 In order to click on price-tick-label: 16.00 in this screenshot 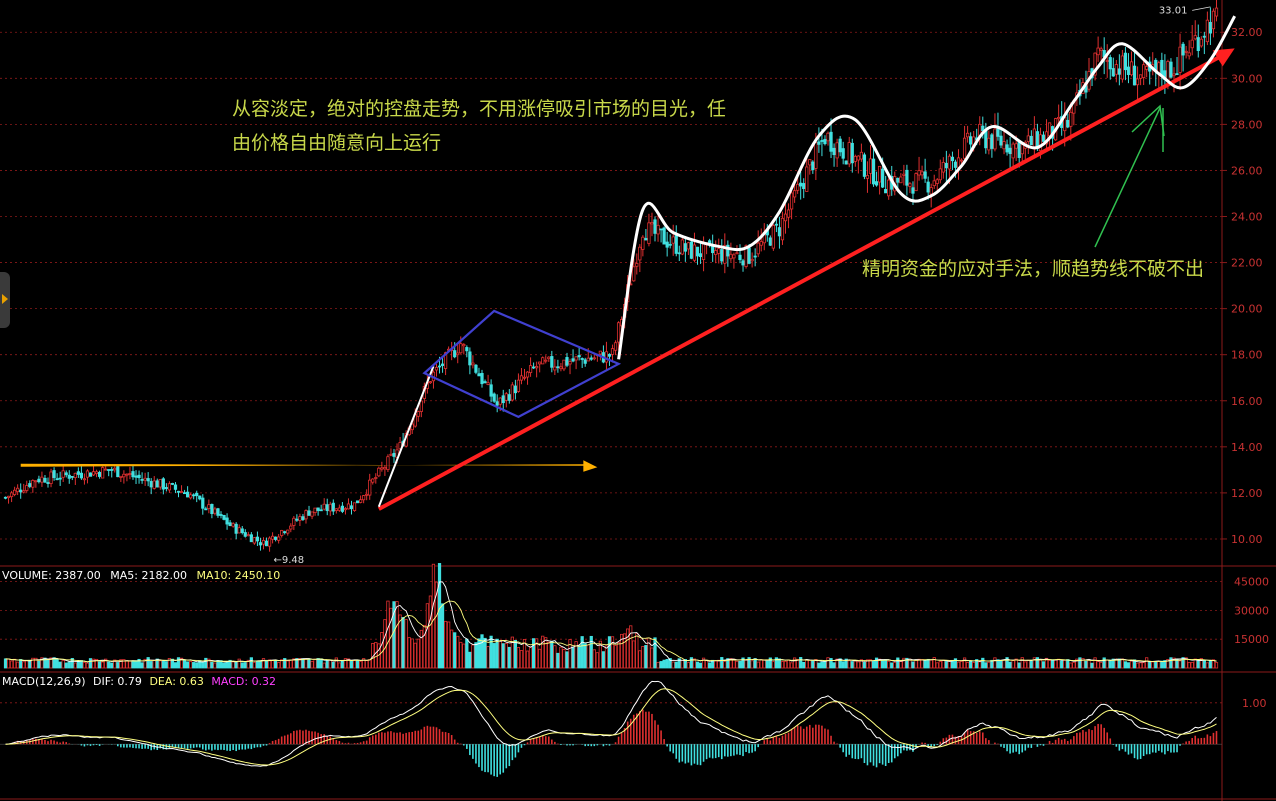, I will do `click(1247, 401)`.